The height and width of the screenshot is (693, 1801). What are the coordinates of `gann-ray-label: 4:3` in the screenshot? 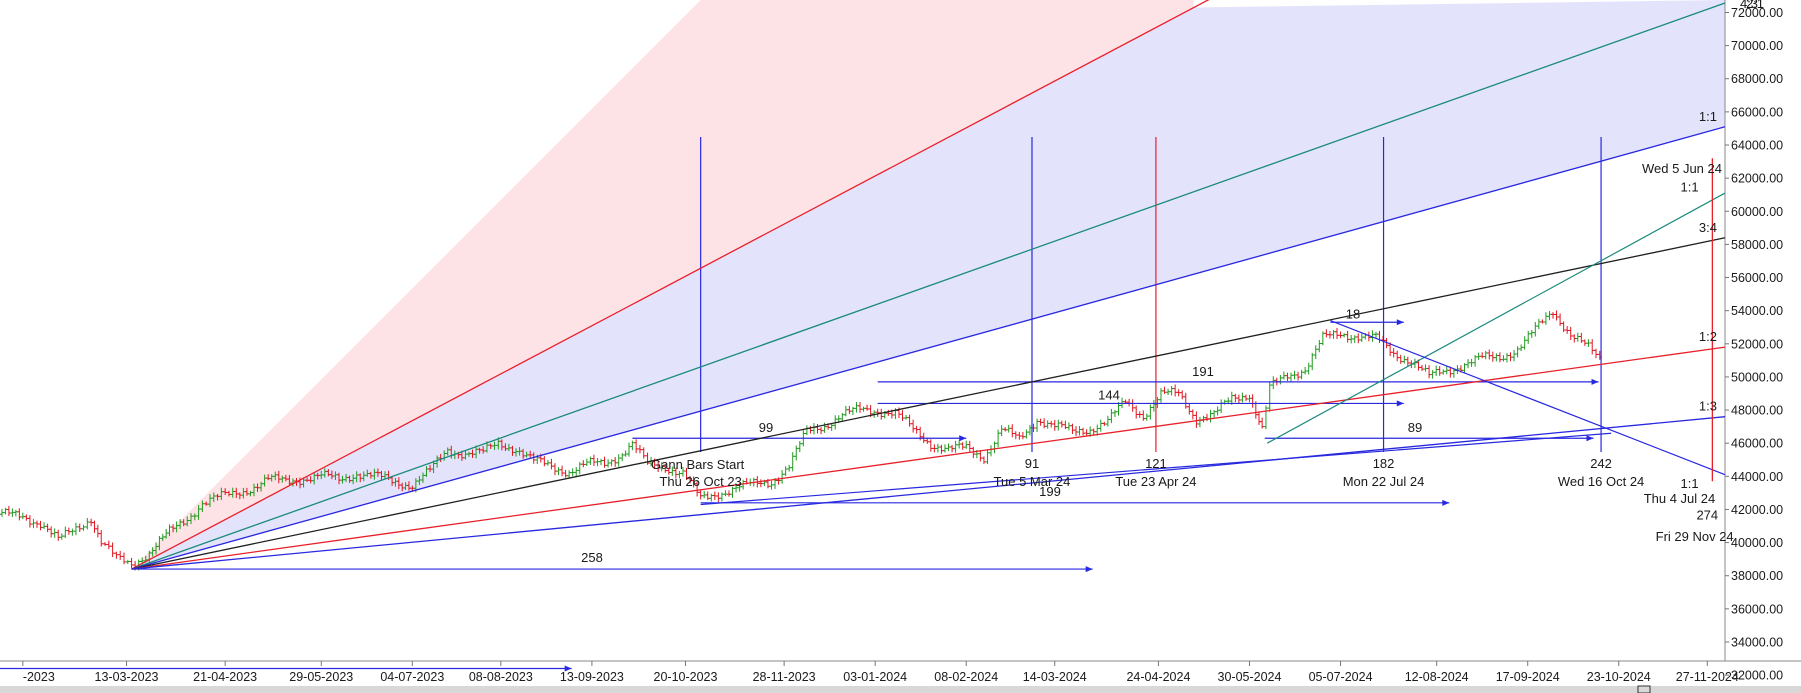 It's located at (1749, 5).